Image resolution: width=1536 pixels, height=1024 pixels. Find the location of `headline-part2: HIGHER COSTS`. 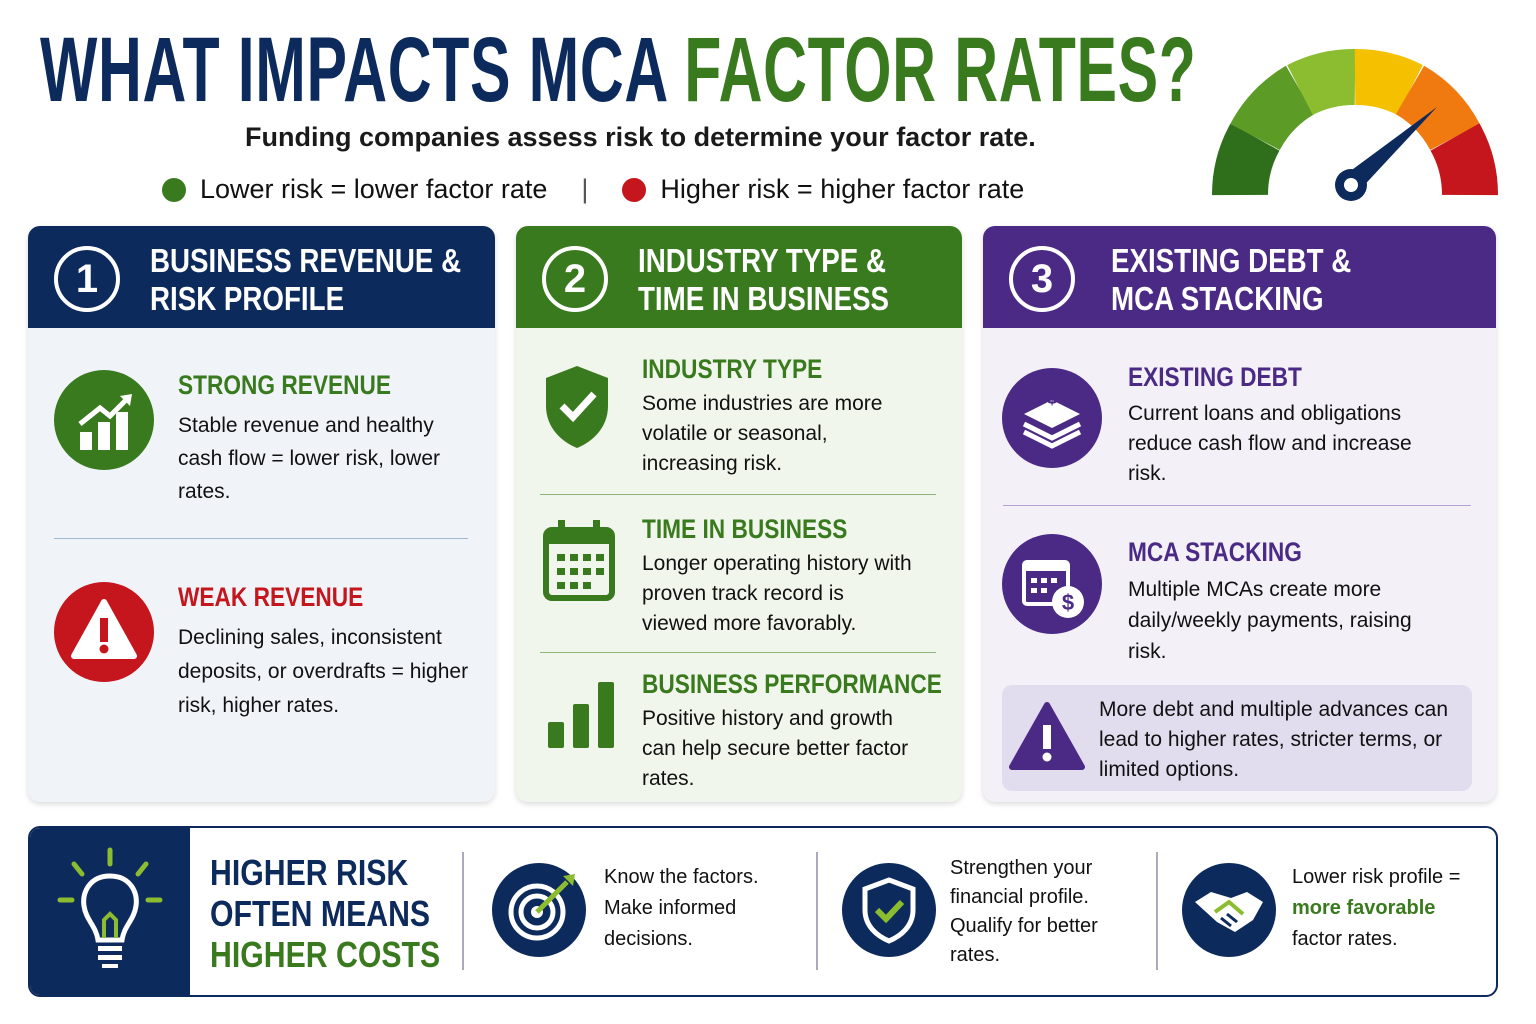

headline-part2: HIGHER COSTS is located at coordinates (325, 954).